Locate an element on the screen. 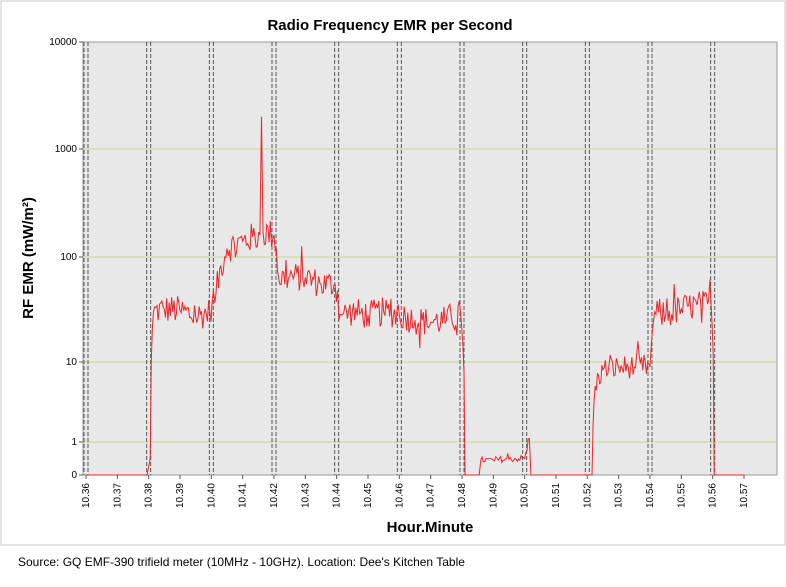 This screenshot has width=786, height=587. x-tick-label: 10.51 is located at coordinates (556, 495).